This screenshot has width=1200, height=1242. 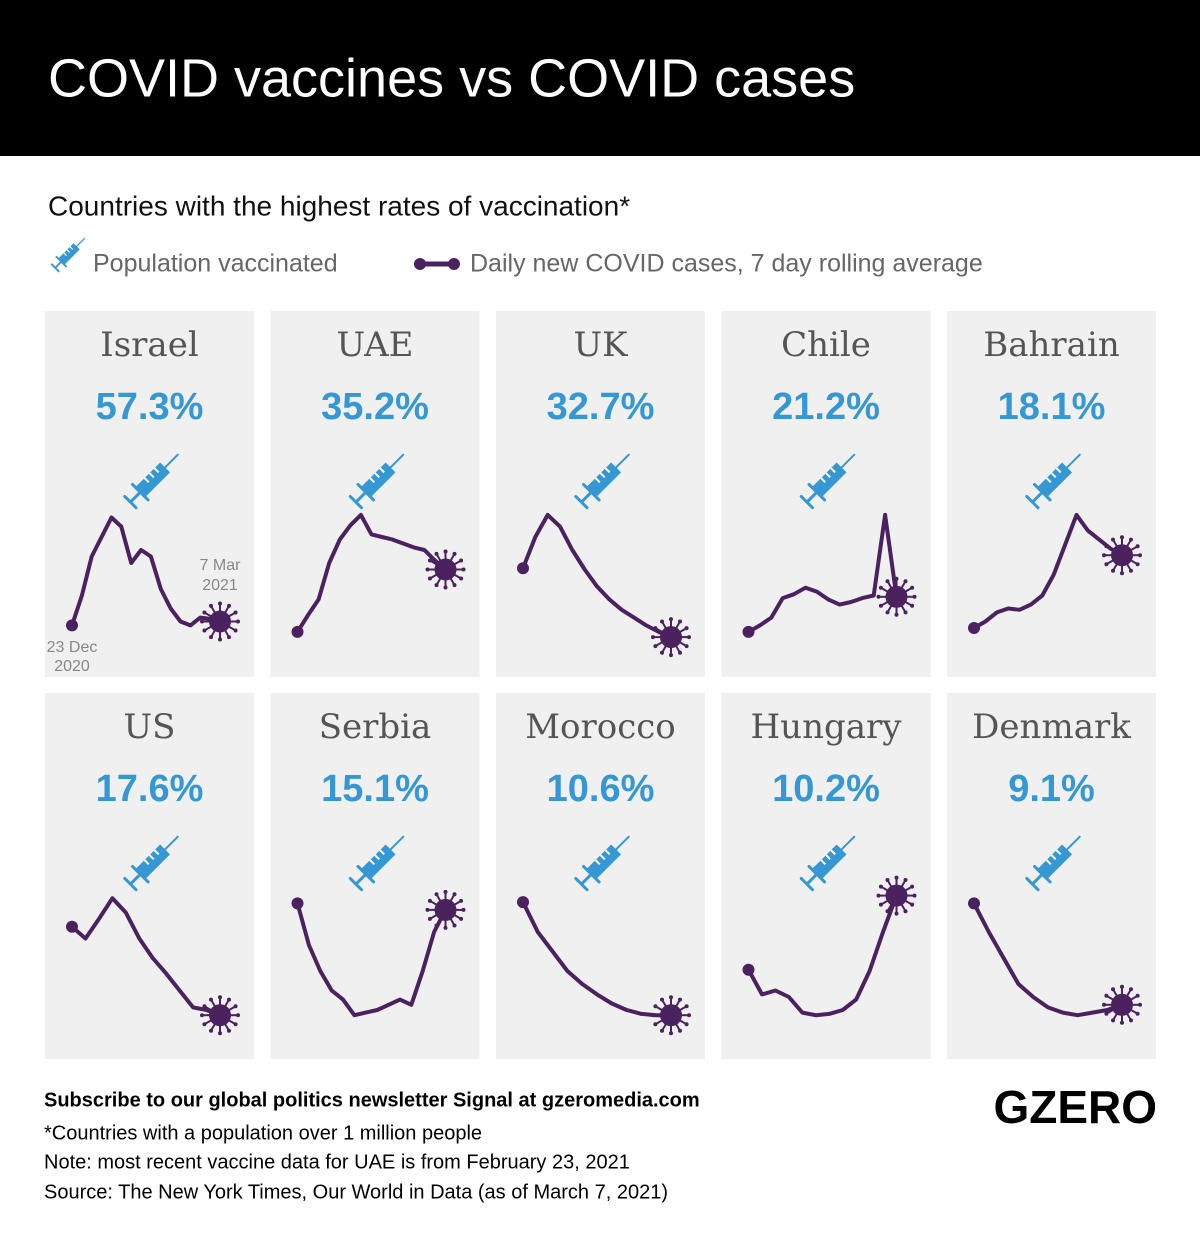 What do you see at coordinates (600, 78) in the screenshot?
I see `header-bar` at bounding box center [600, 78].